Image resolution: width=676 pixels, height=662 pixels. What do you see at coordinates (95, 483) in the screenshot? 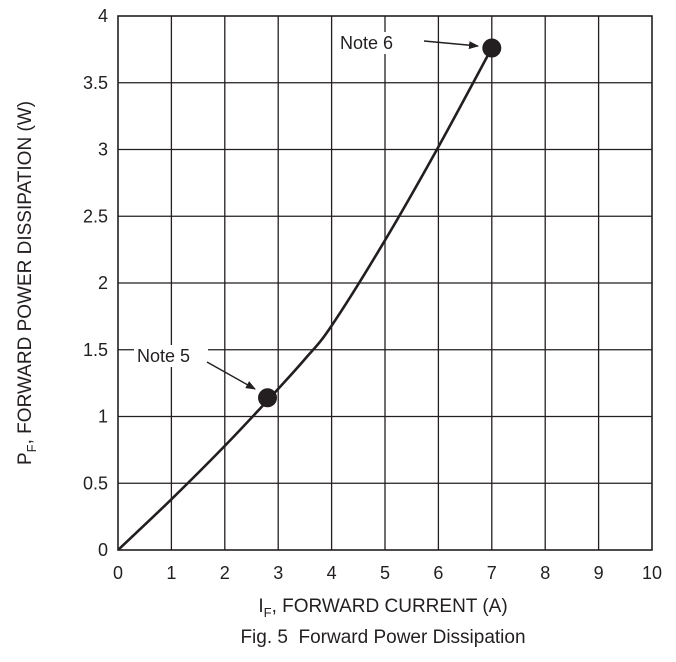
I see `y-tick-label: 0.5` at bounding box center [95, 483].